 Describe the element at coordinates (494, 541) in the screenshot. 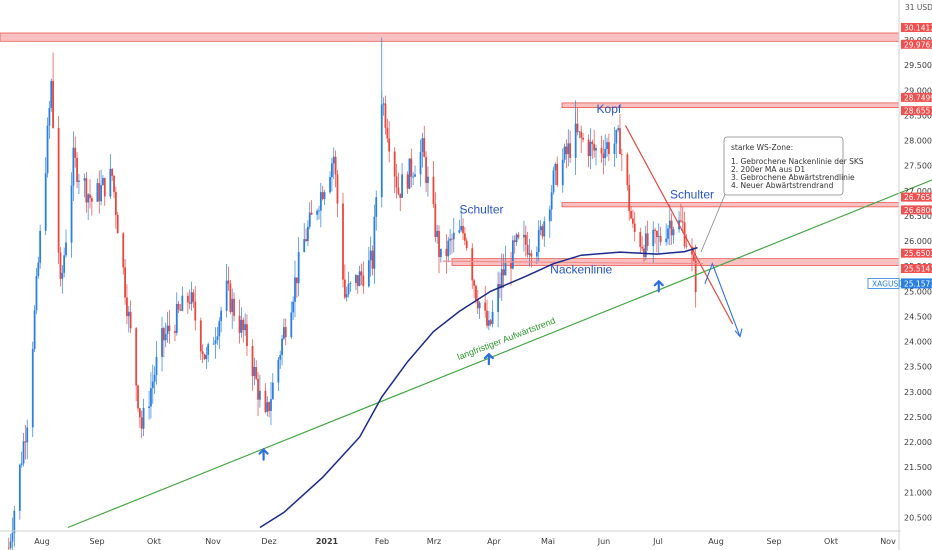

I see `time-tick-label: Apr` at that location.